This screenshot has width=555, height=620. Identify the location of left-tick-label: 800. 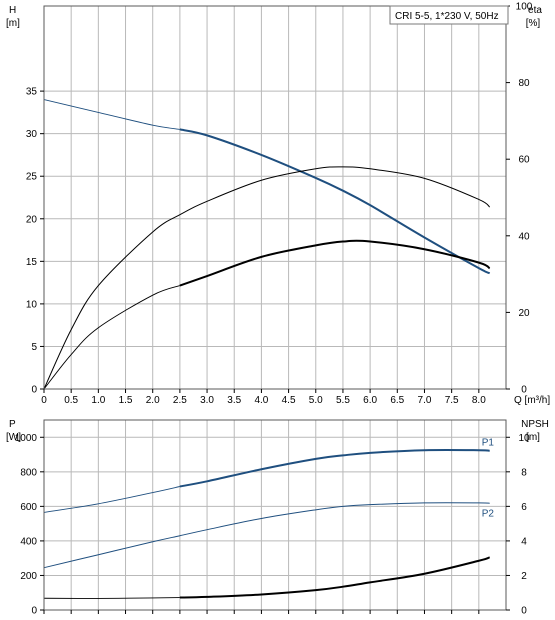
(28, 472).